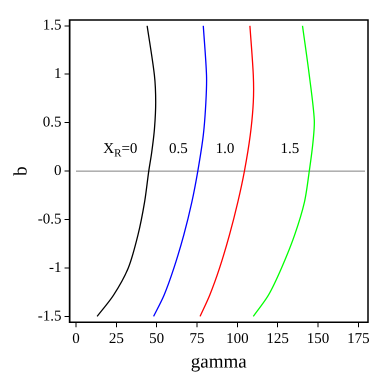 Image resolution: width=382 pixels, height=382 pixels. What do you see at coordinates (21, 171) in the screenshot?
I see `y-axis-title: b` at bounding box center [21, 171].